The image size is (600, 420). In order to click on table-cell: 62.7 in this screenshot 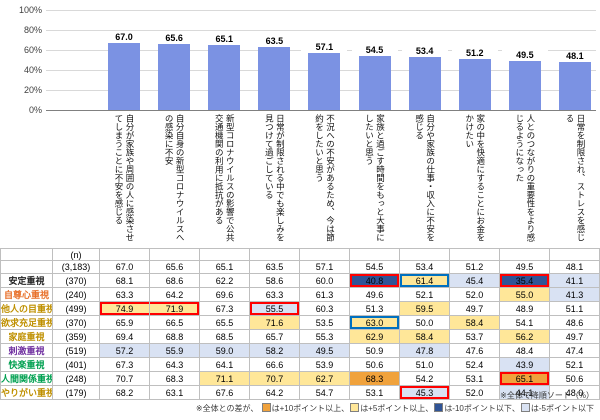, I will do `click(324, 378)`.